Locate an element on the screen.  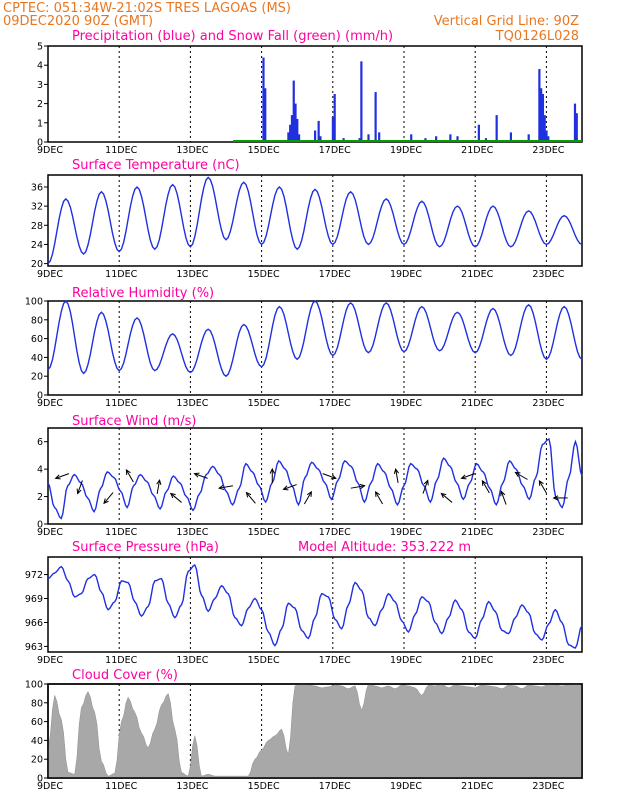
precip-xtick-label: 11DEC is located at coordinates (121, 150).